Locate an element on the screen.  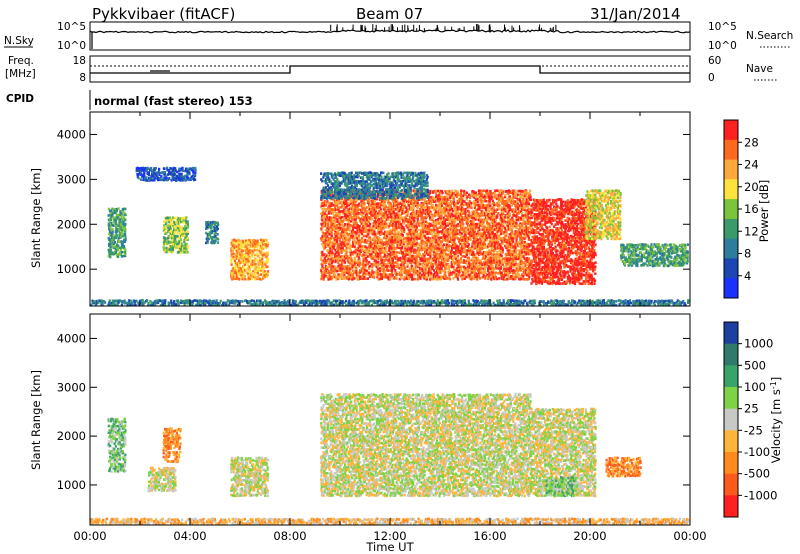
freq-strip-frame is located at coordinates (390, 69).